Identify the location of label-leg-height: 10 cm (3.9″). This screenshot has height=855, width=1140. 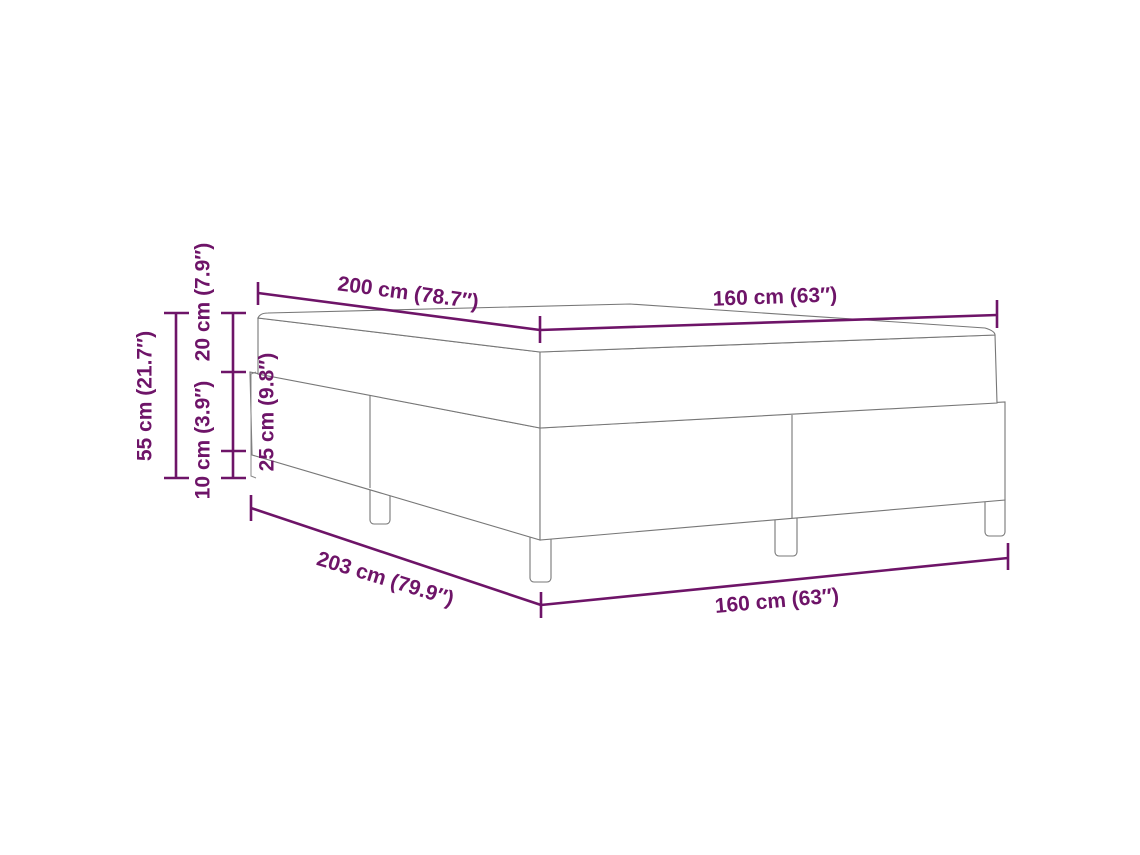
(203, 440).